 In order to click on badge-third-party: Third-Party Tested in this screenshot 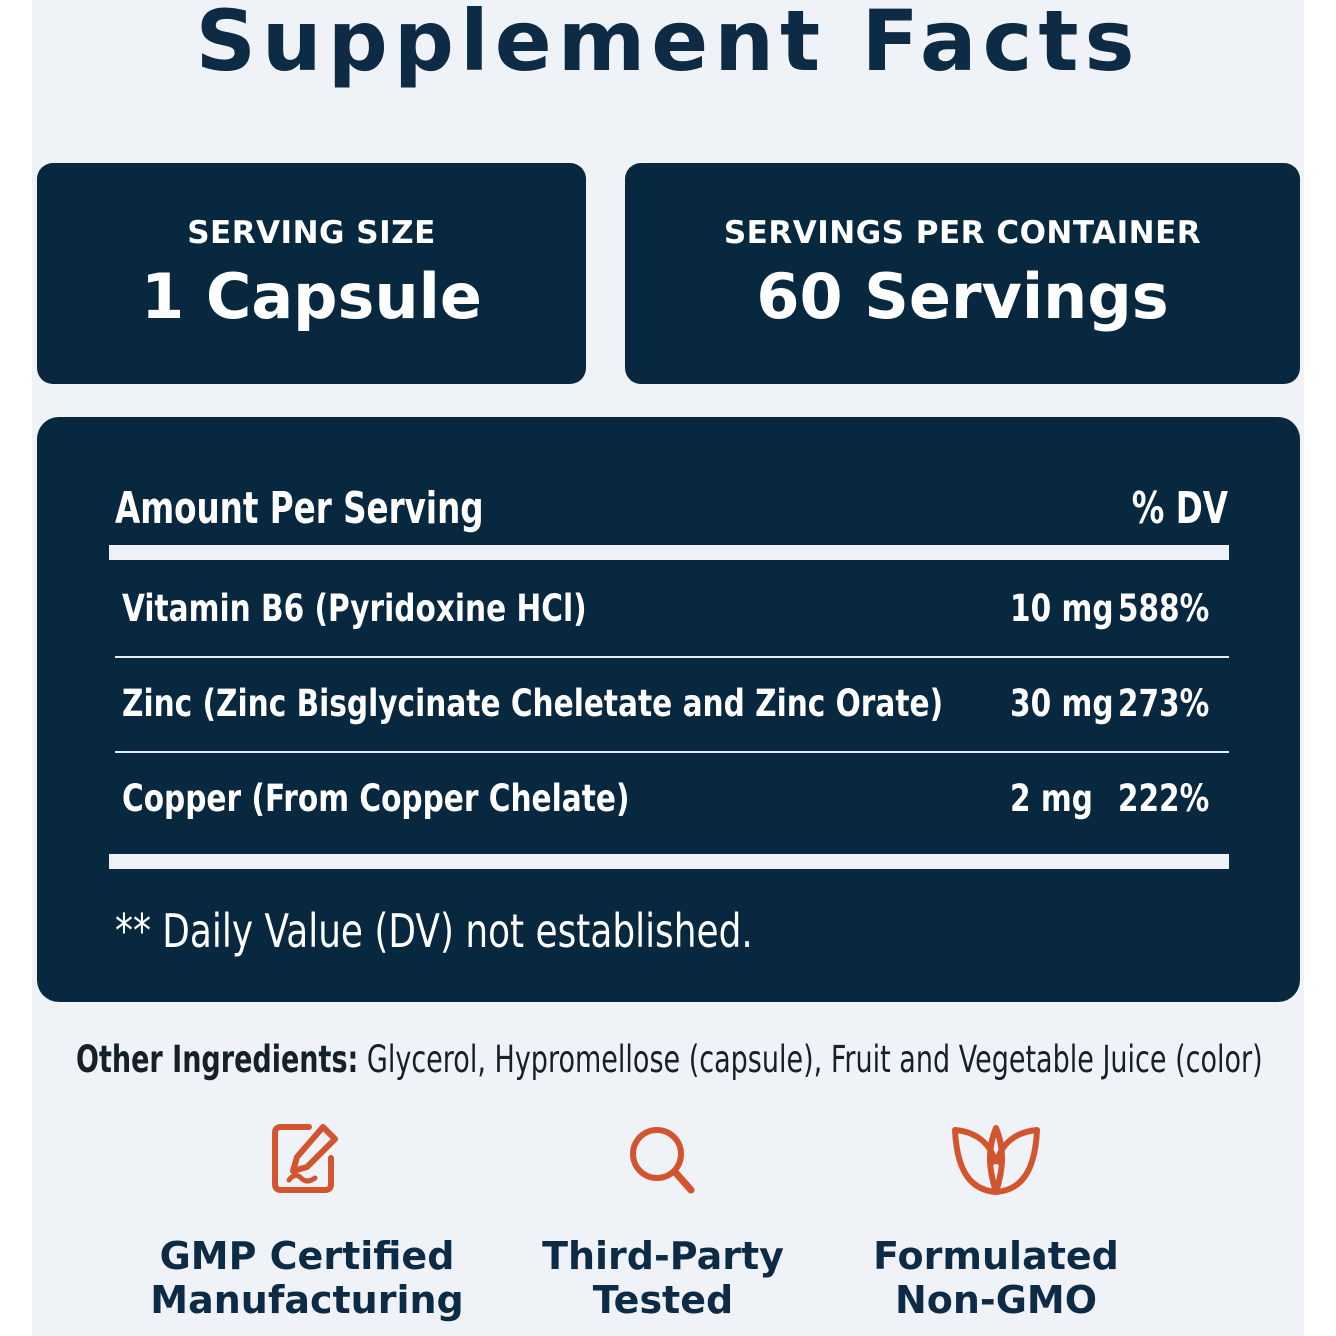, I will do `click(663, 1221)`.